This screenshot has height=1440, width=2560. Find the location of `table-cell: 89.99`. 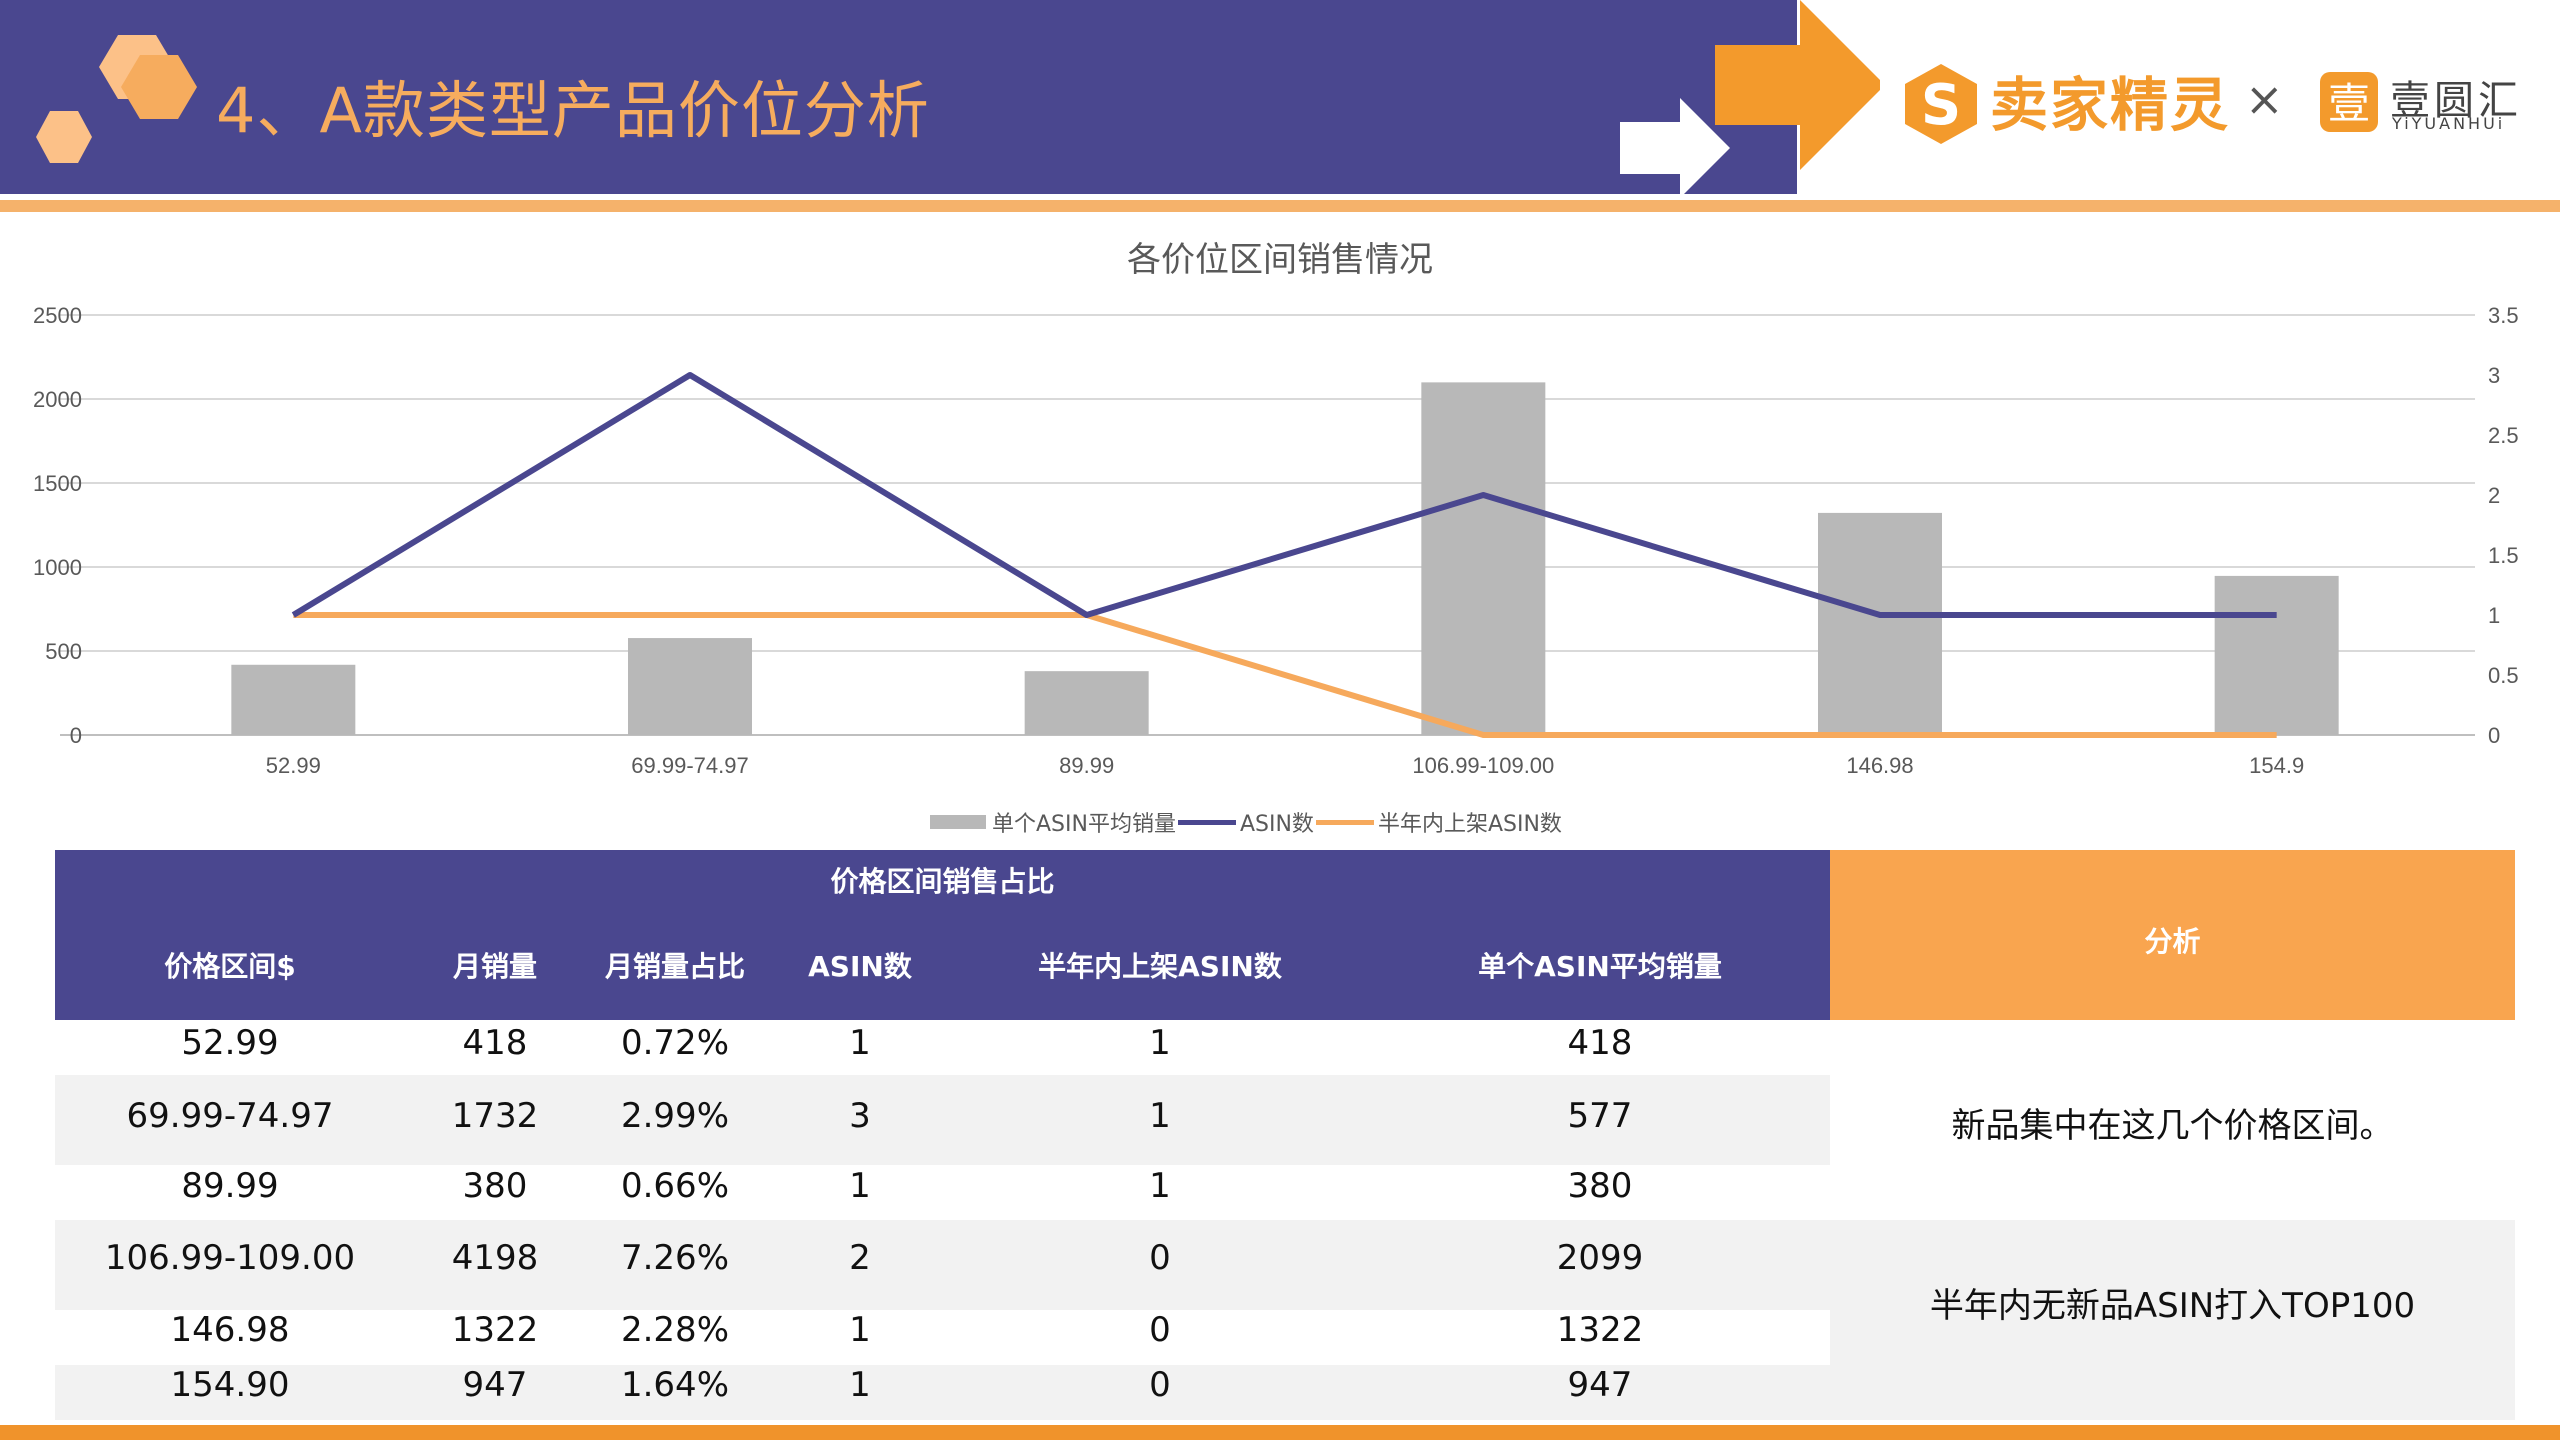

table-cell: 89.99 is located at coordinates (230, 1186).